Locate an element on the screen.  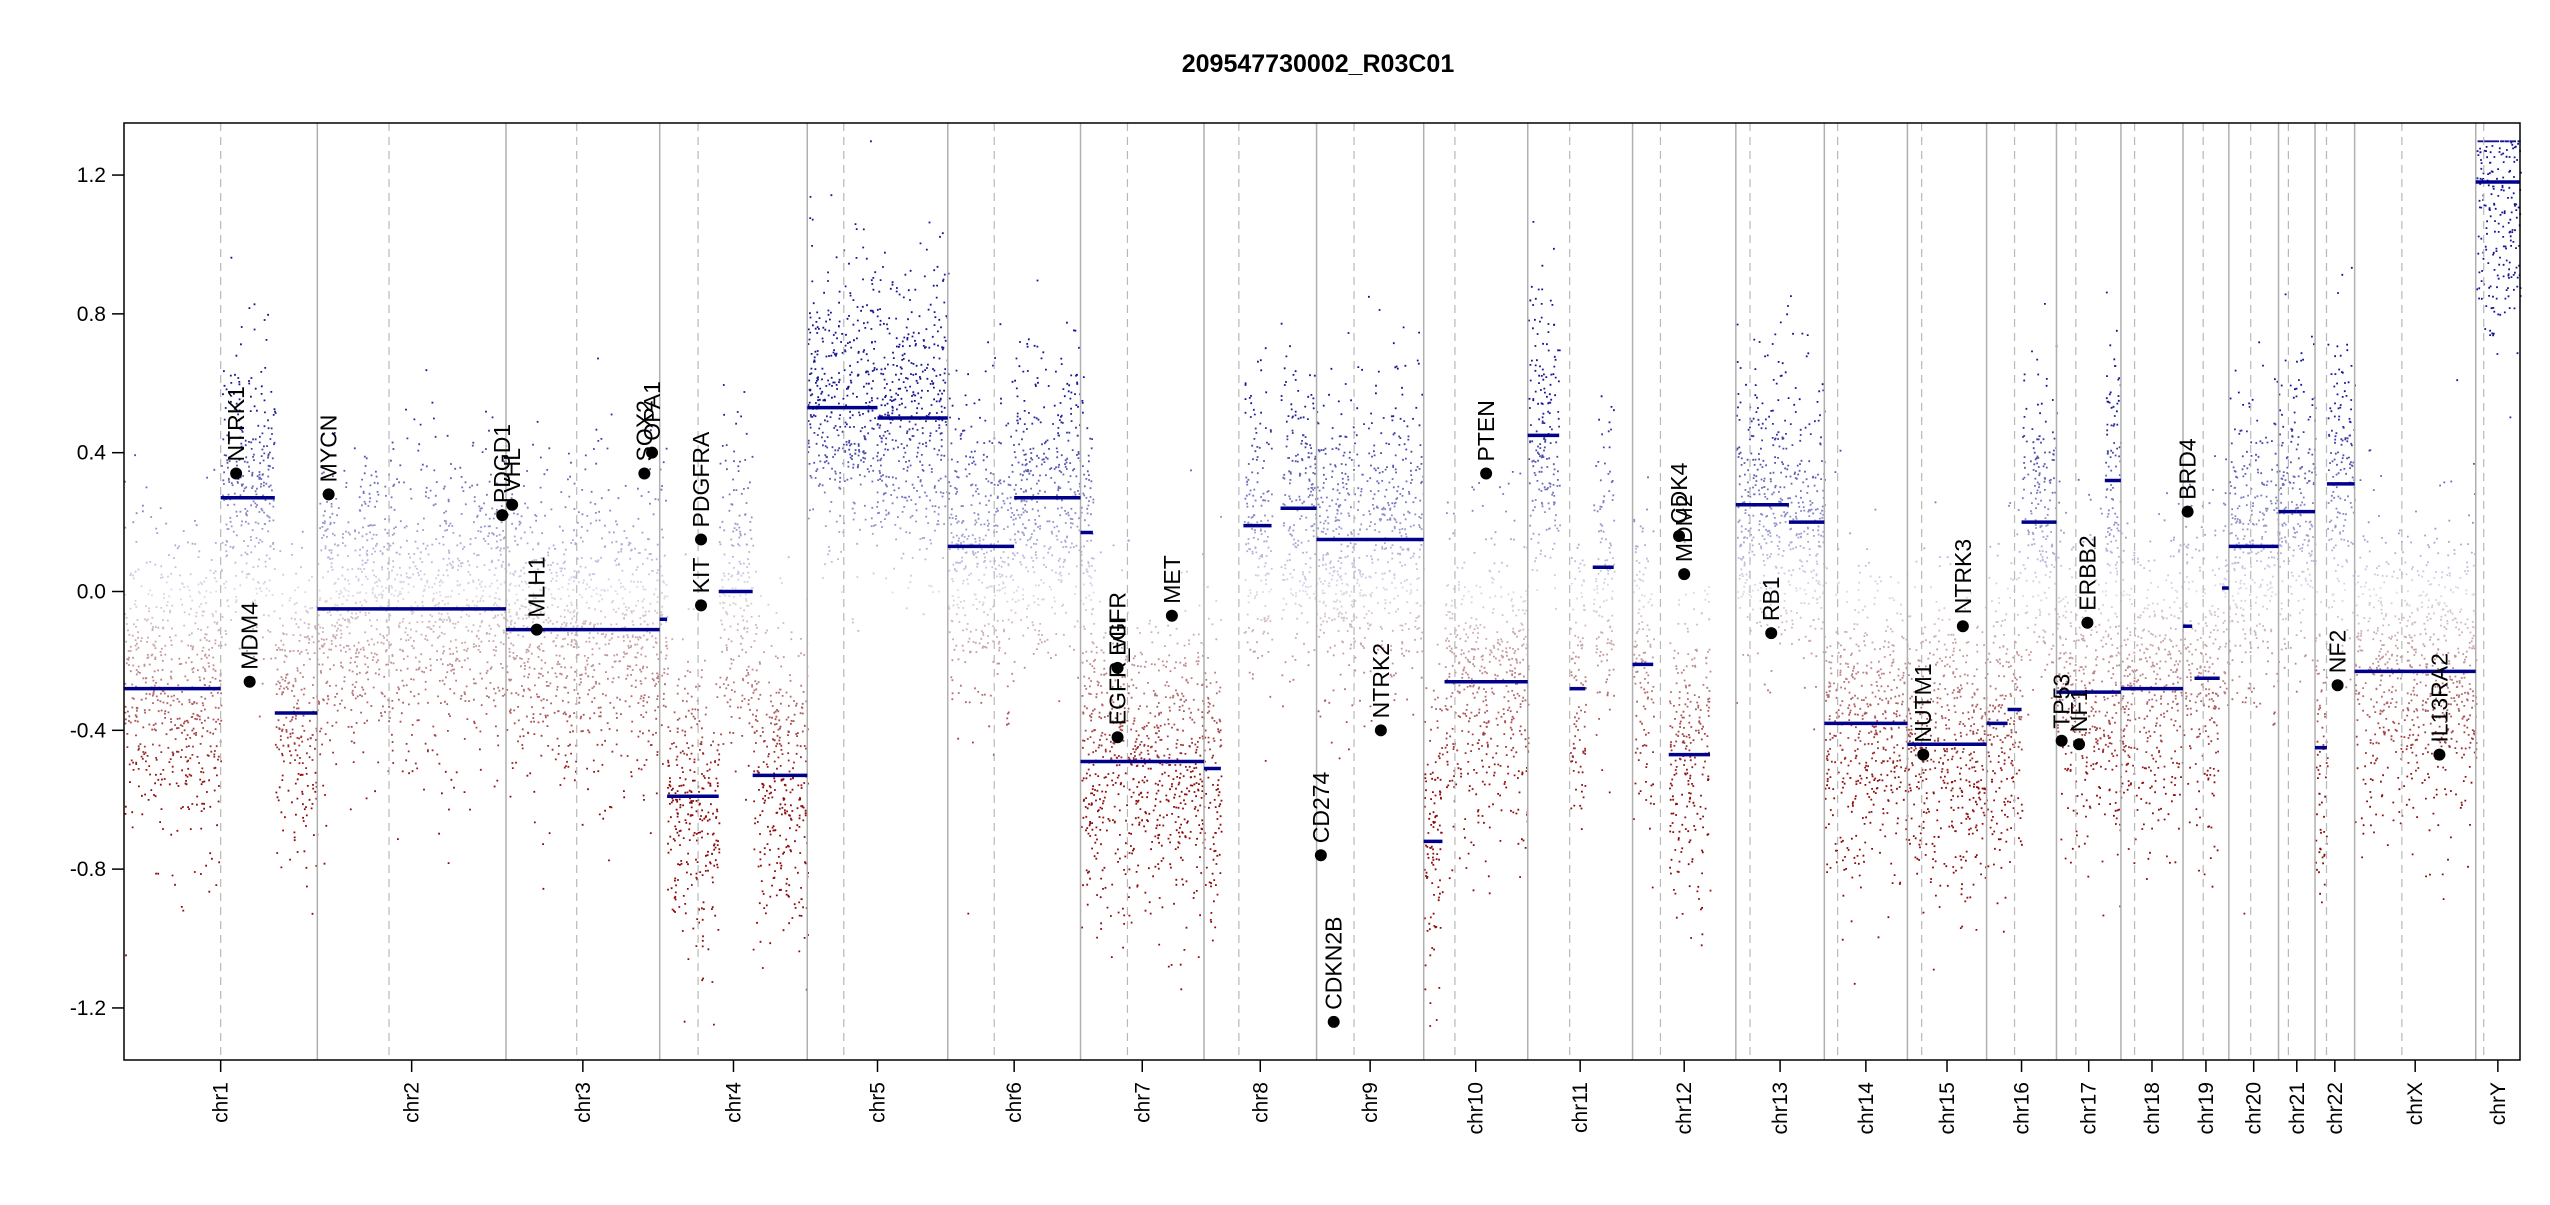
chromosome-label: chr1 is located at coordinates (221, 1102).